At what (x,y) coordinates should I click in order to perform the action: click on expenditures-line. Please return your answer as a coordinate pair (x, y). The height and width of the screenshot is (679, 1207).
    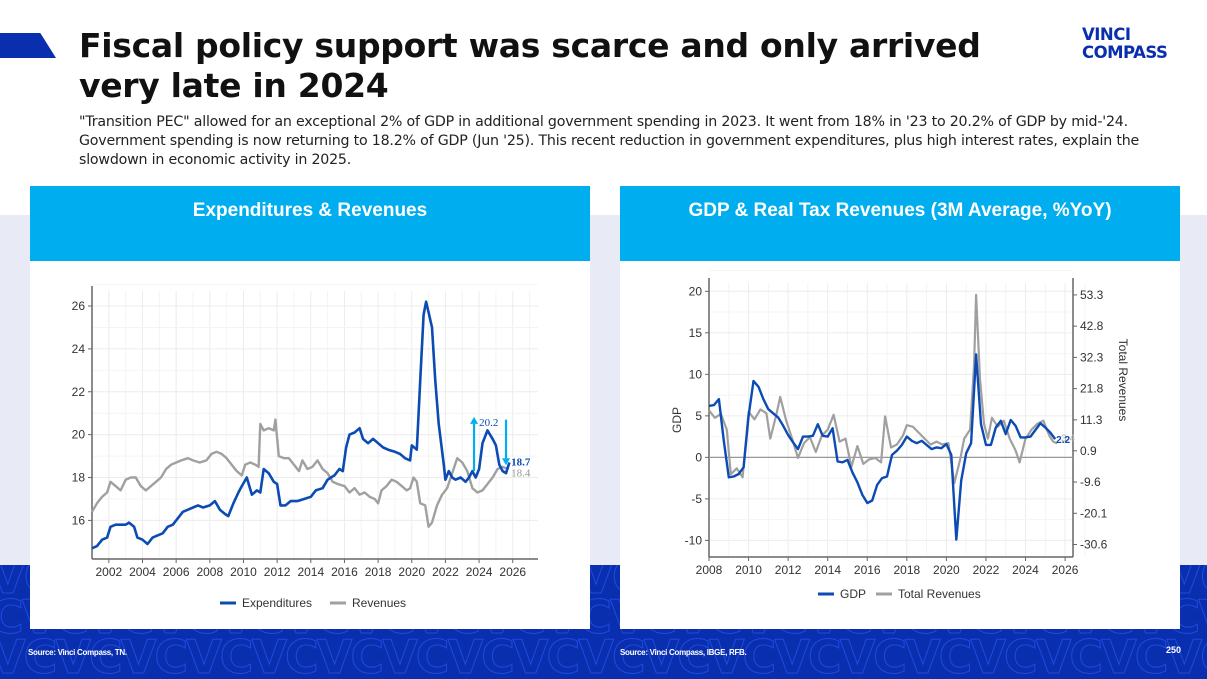
    Looking at the image, I should click on (301, 425).